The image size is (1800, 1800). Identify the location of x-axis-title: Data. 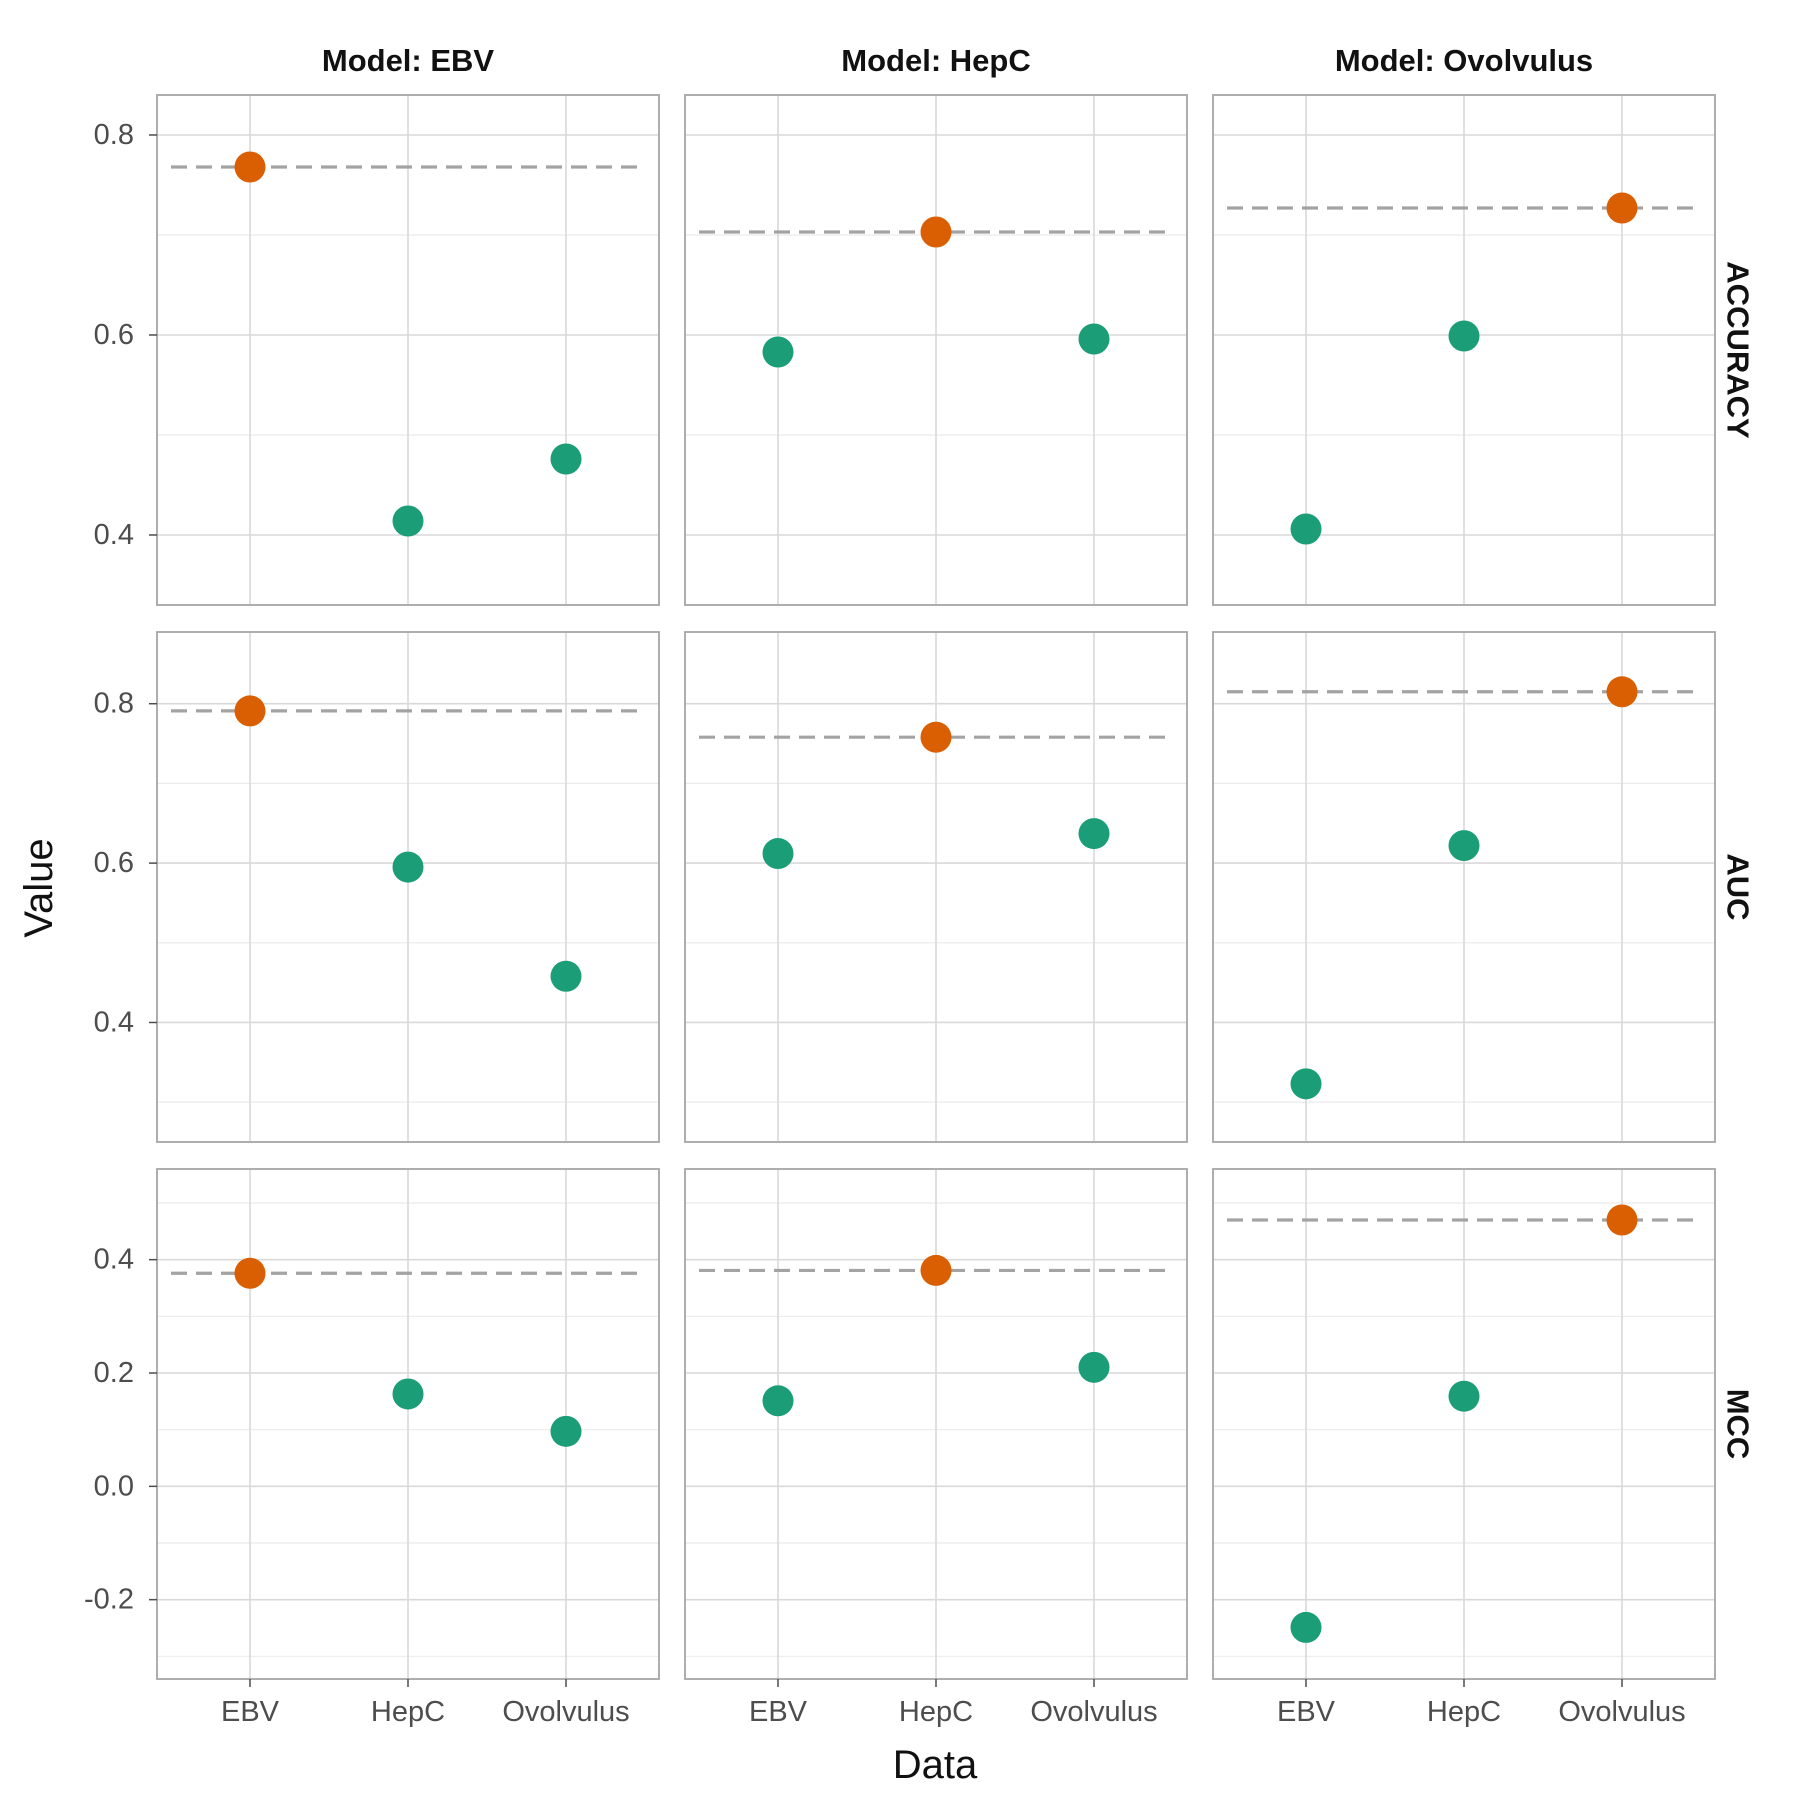
(935, 1765).